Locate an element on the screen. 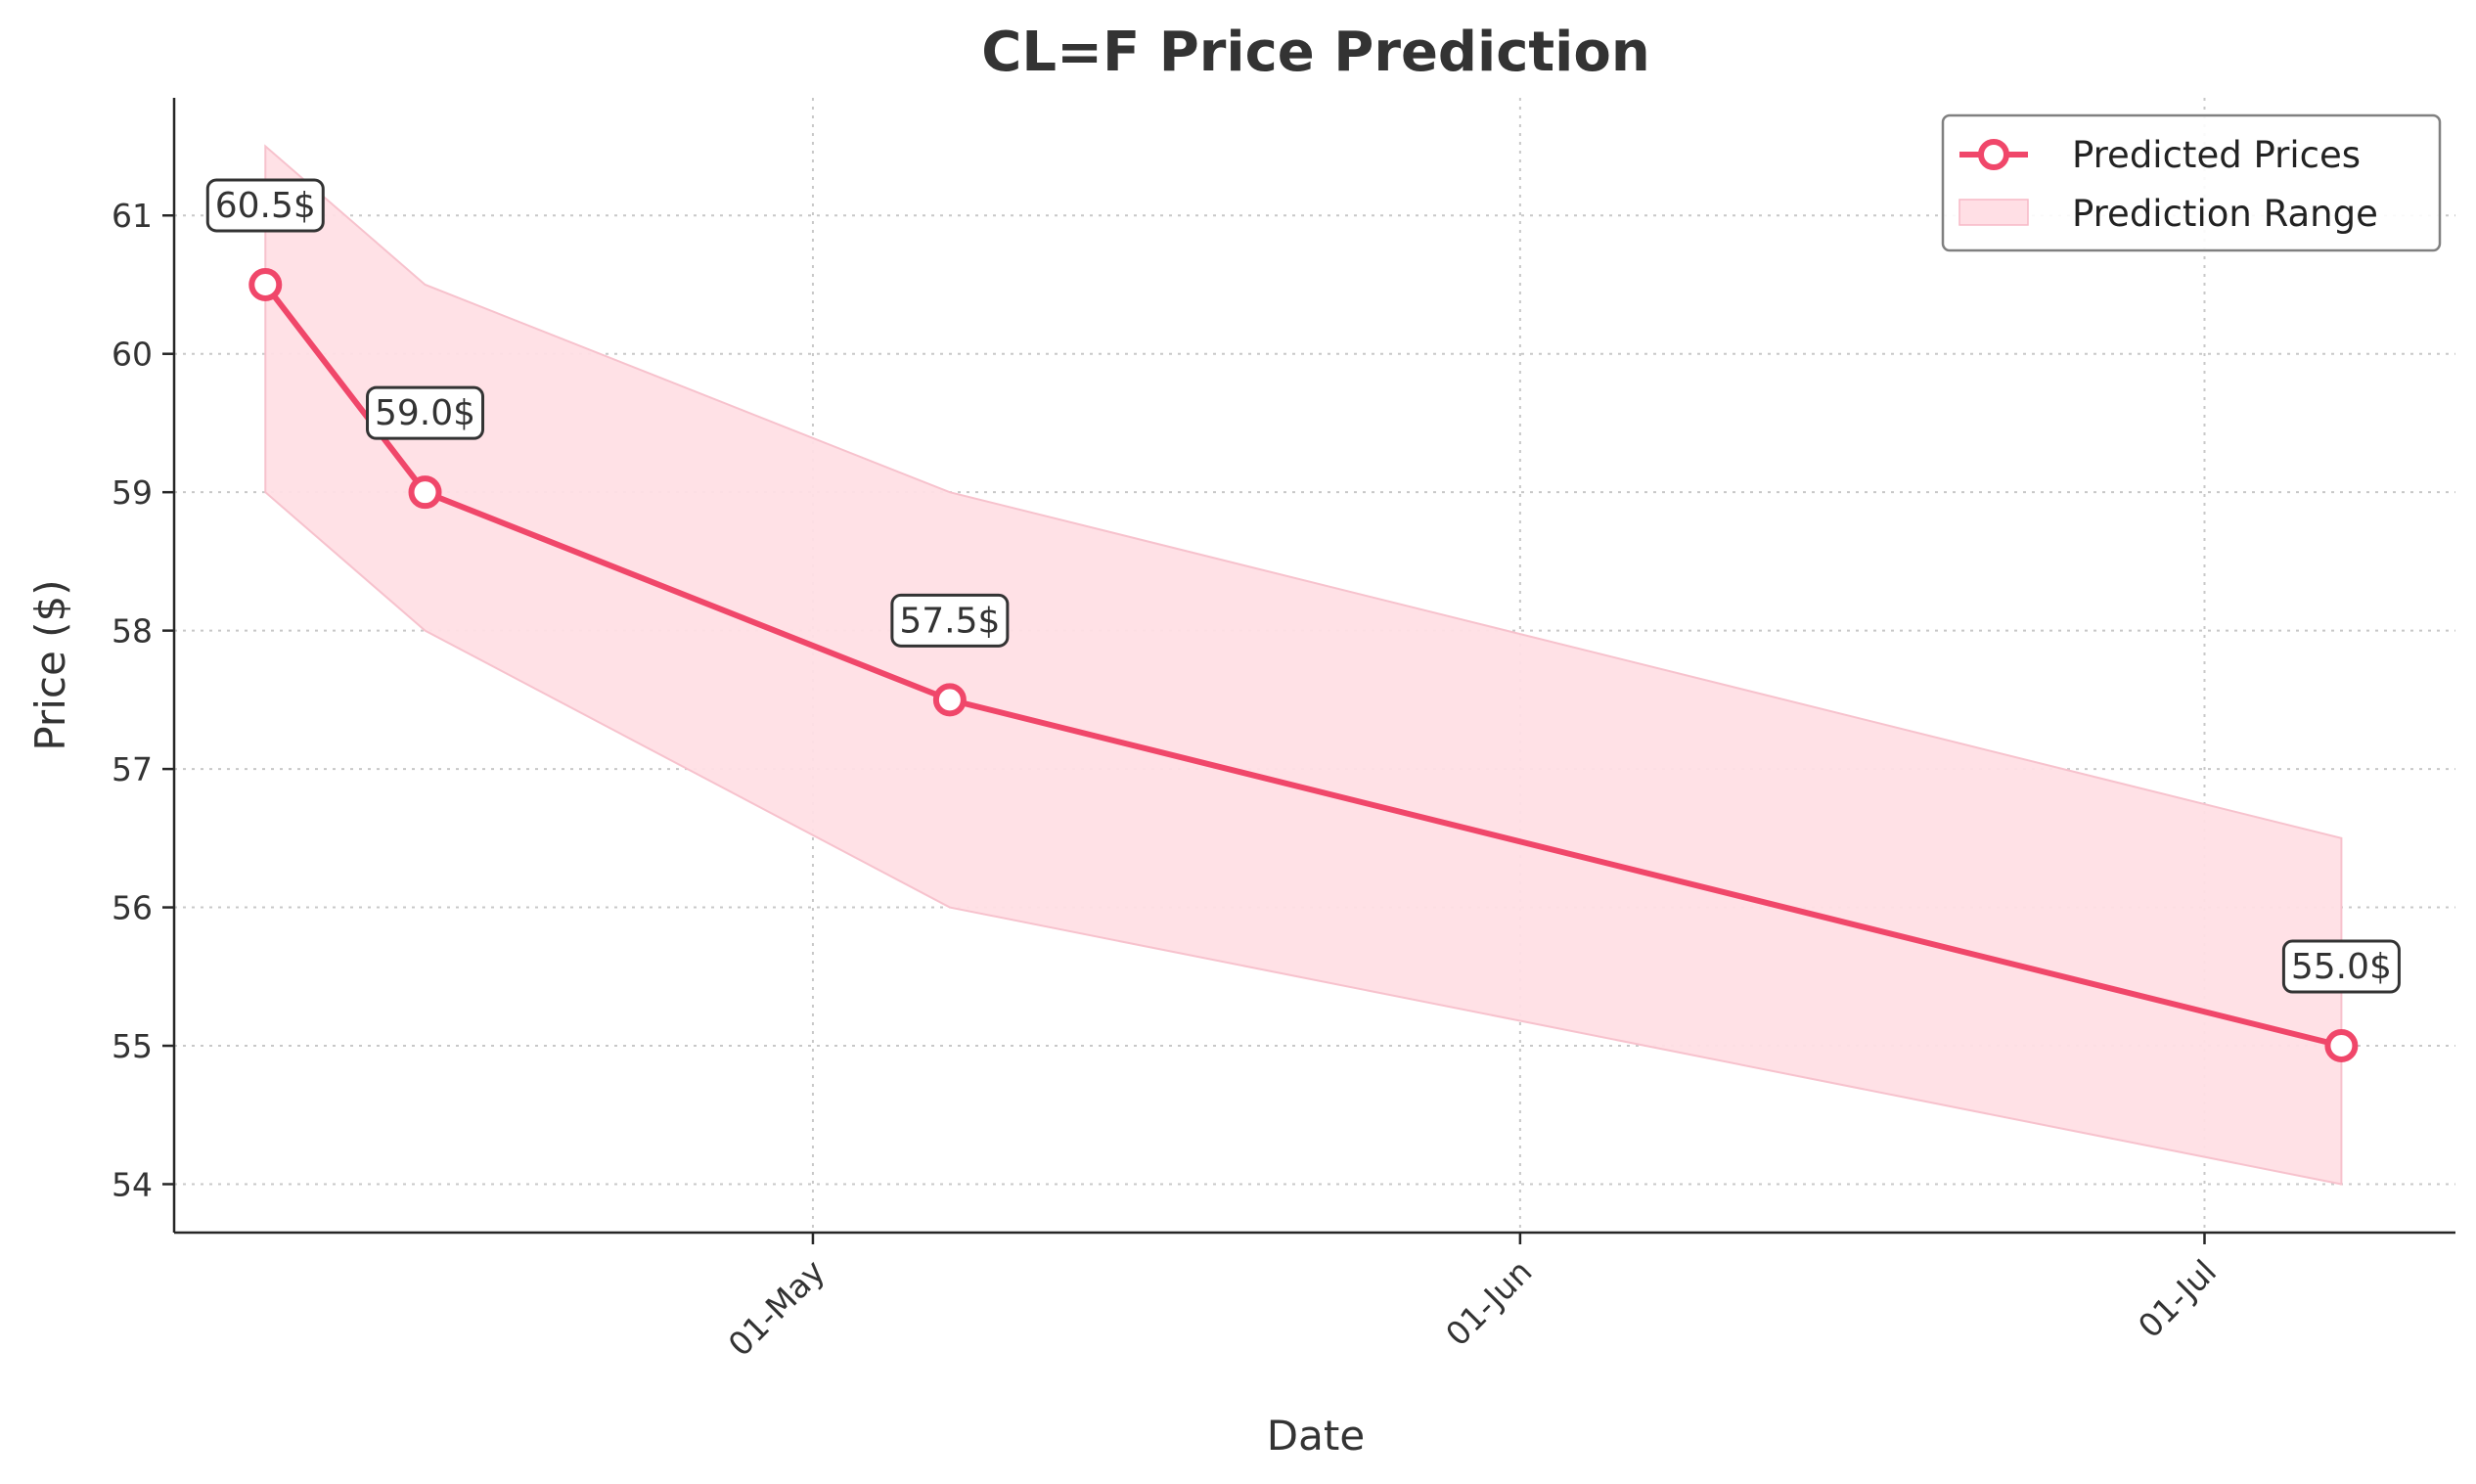 The image size is (2476, 1484). y-tick-label: 57 is located at coordinates (133, 769).